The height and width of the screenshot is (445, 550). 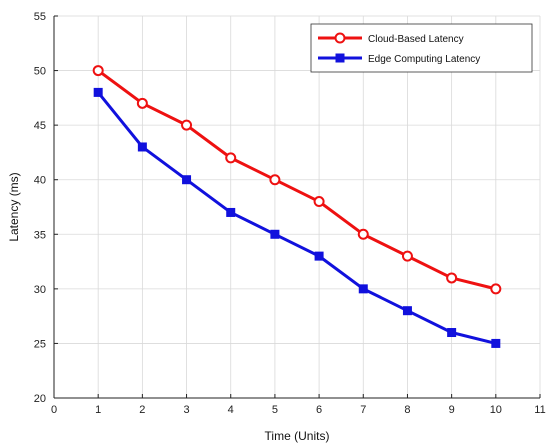 What do you see at coordinates (40, 126) in the screenshot?
I see `y-tick-label: 45` at bounding box center [40, 126].